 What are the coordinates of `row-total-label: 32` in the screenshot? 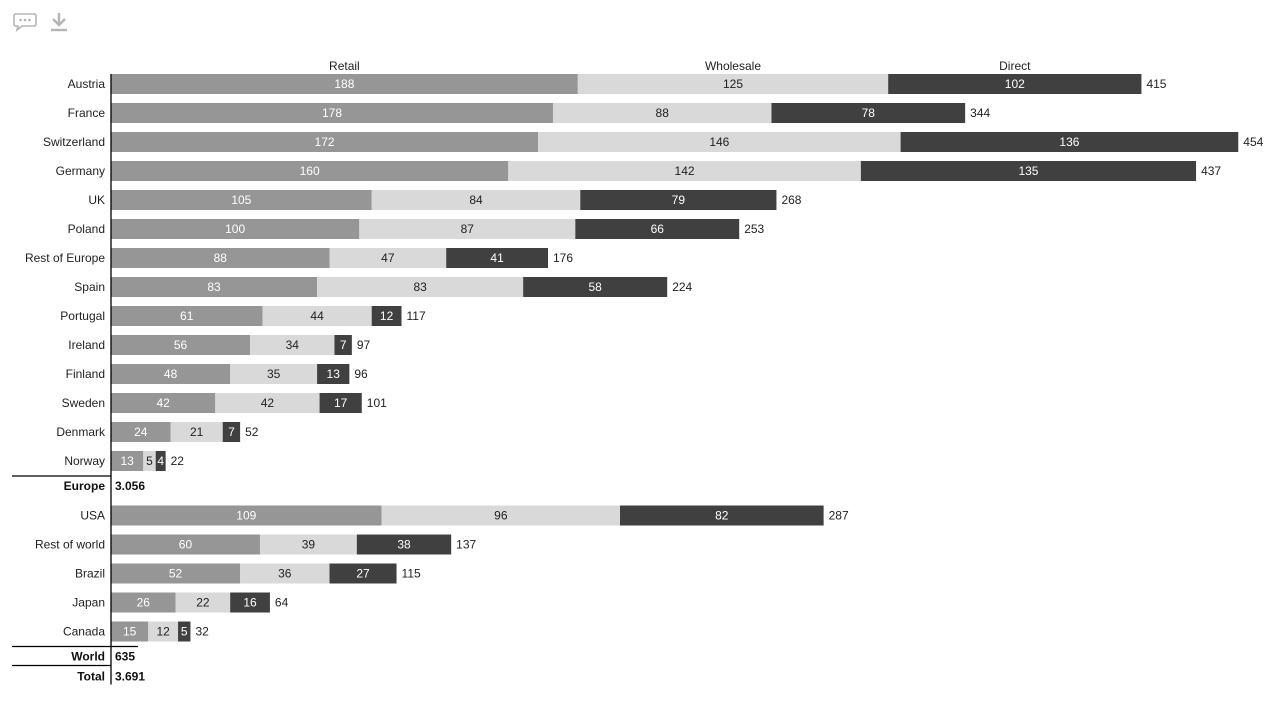 It's located at (202, 632).